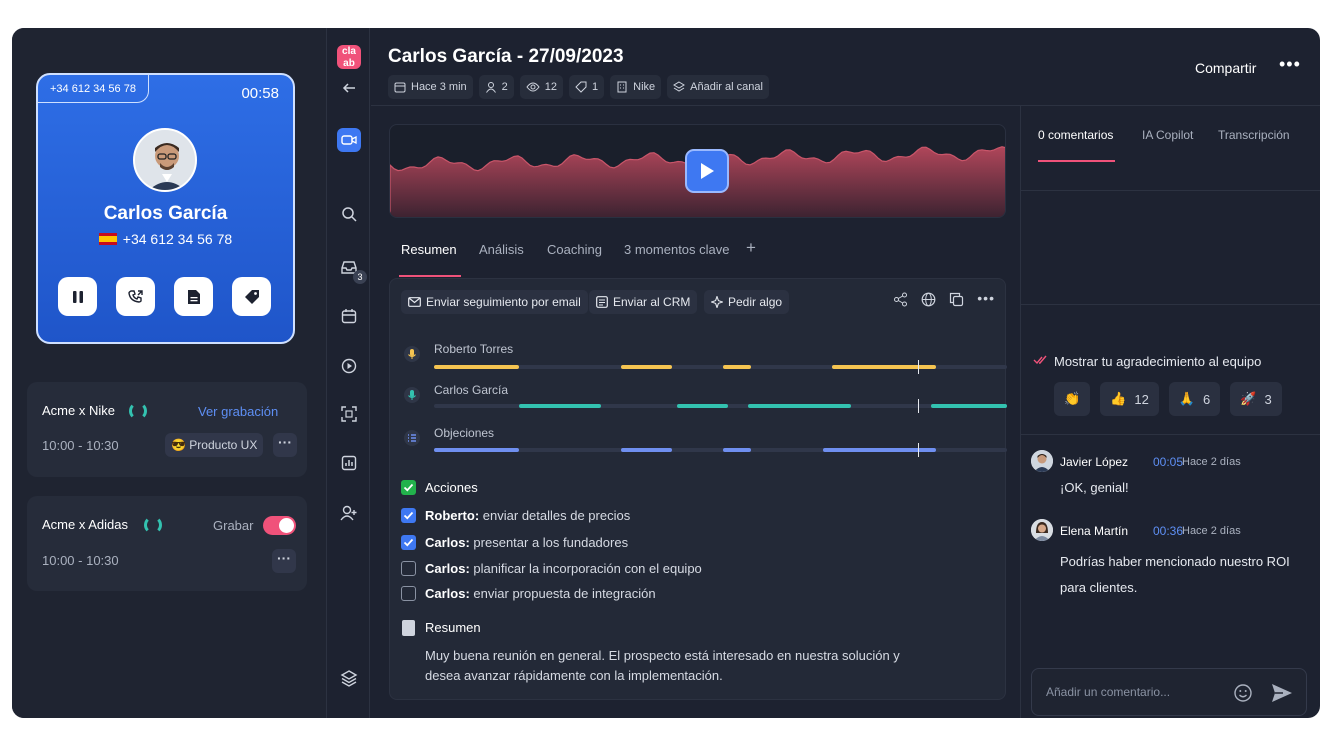  Describe the element at coordinates (349, 88) in the screenshot. I see `back-button` at that location.